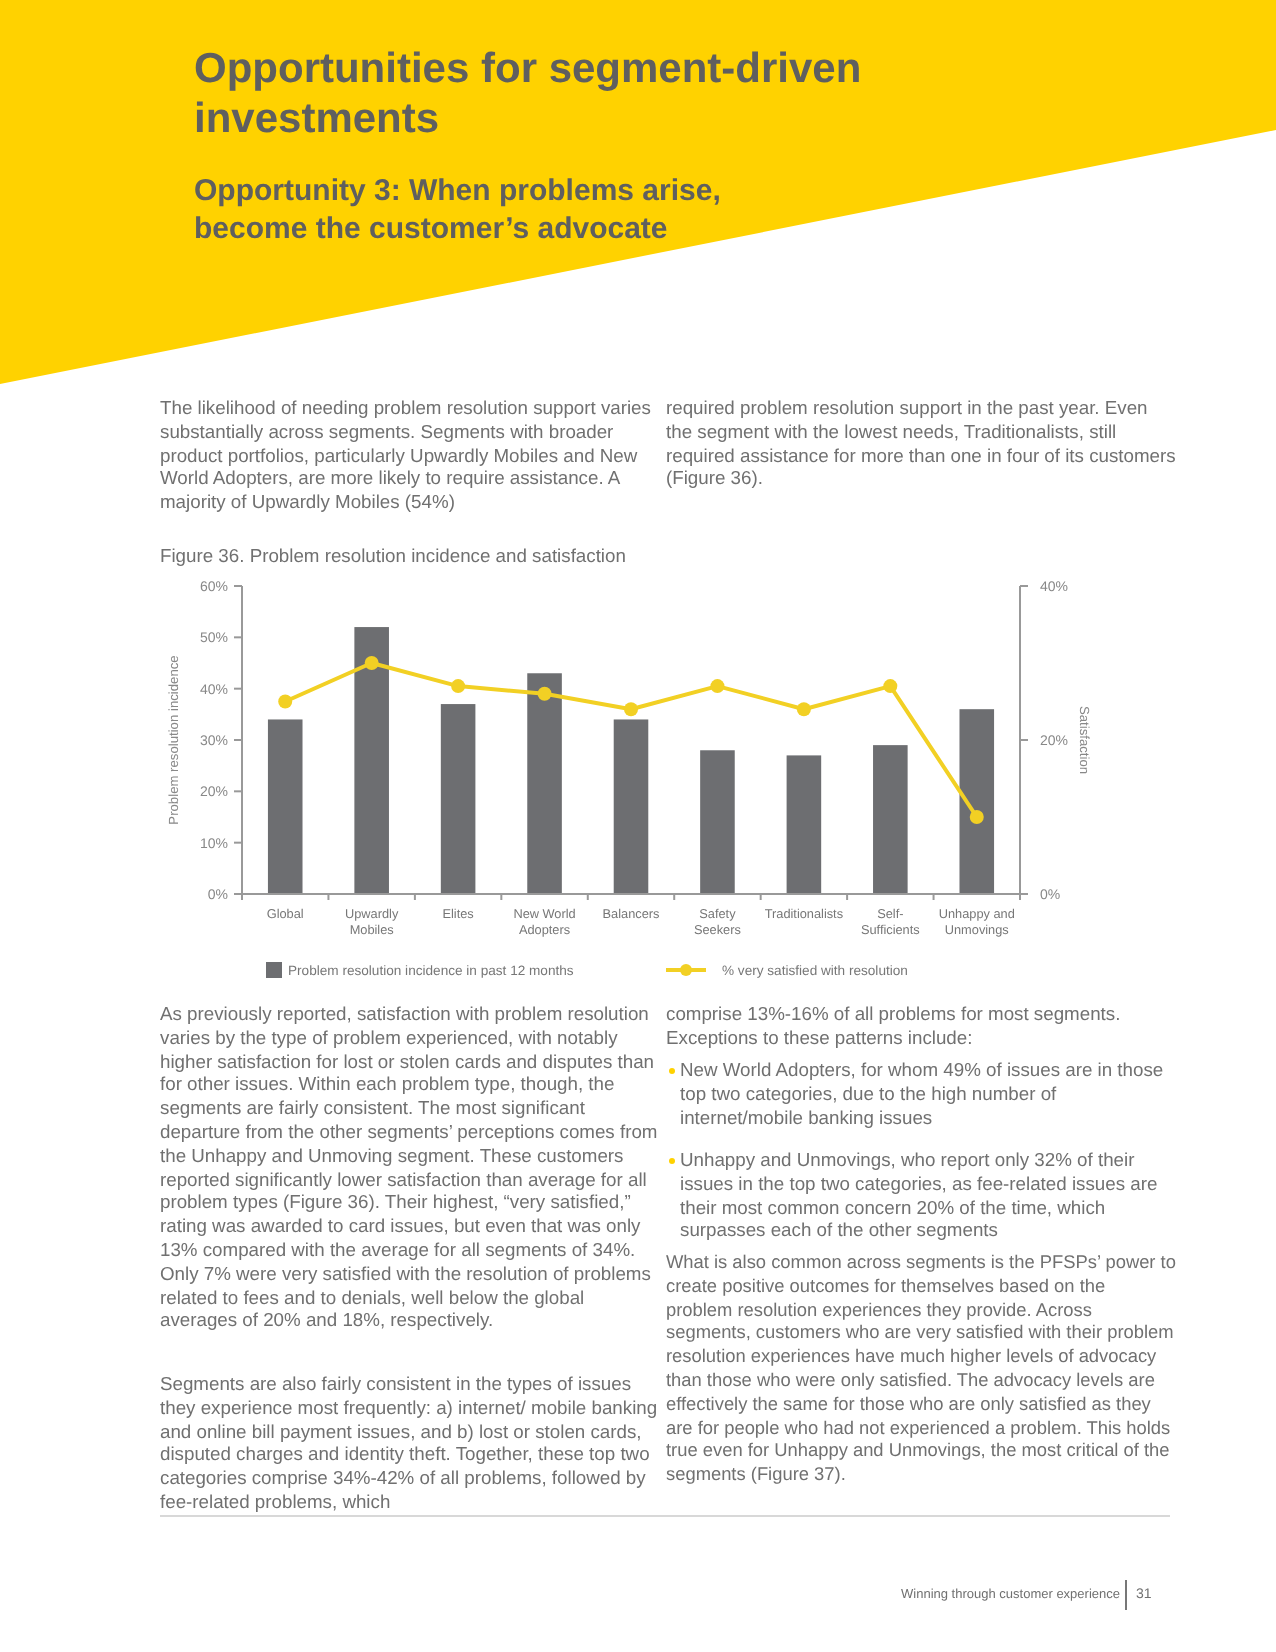  What do you see at coordinates (393, 555) in the screenshot?
I see `caption: Figure 36. Problem resolution incidence and satisfaction` at bounding box center [393, 555].